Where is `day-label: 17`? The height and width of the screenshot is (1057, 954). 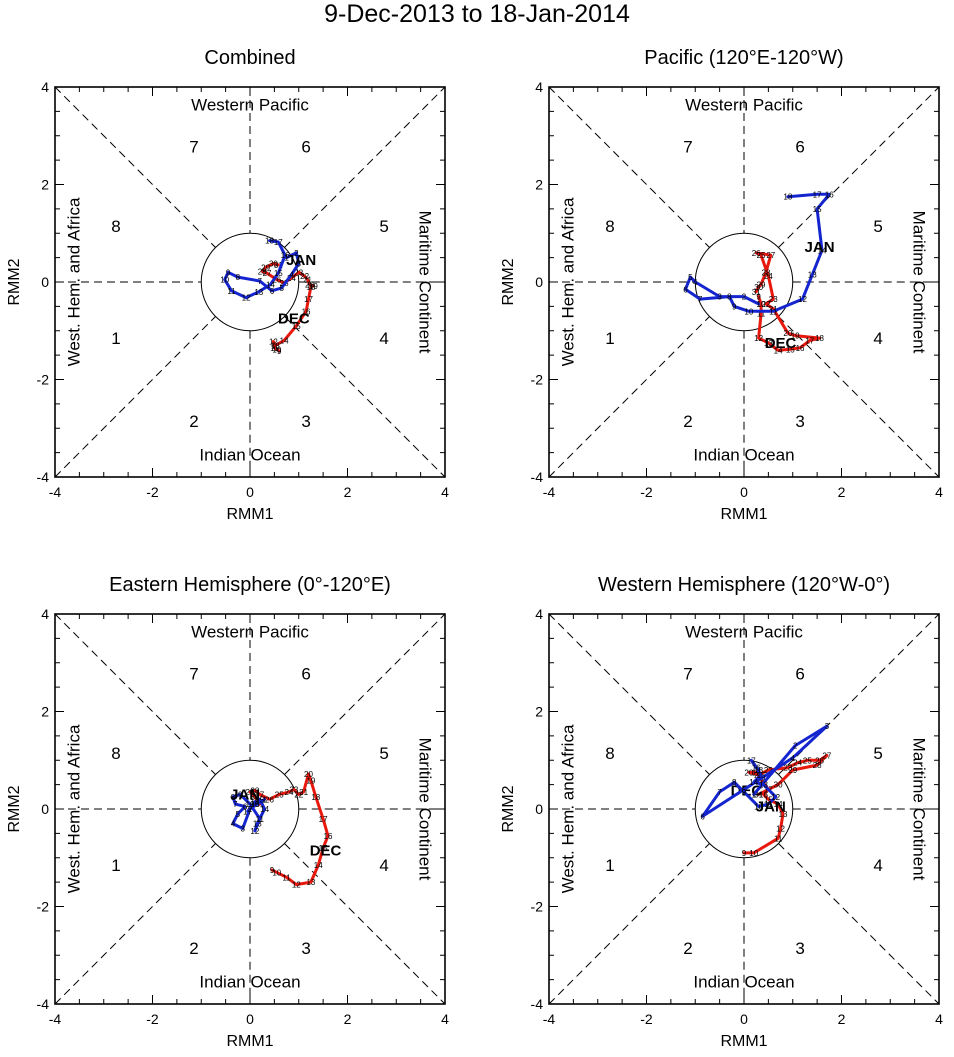 day-label: 17 is located at coordinates (809, 341).